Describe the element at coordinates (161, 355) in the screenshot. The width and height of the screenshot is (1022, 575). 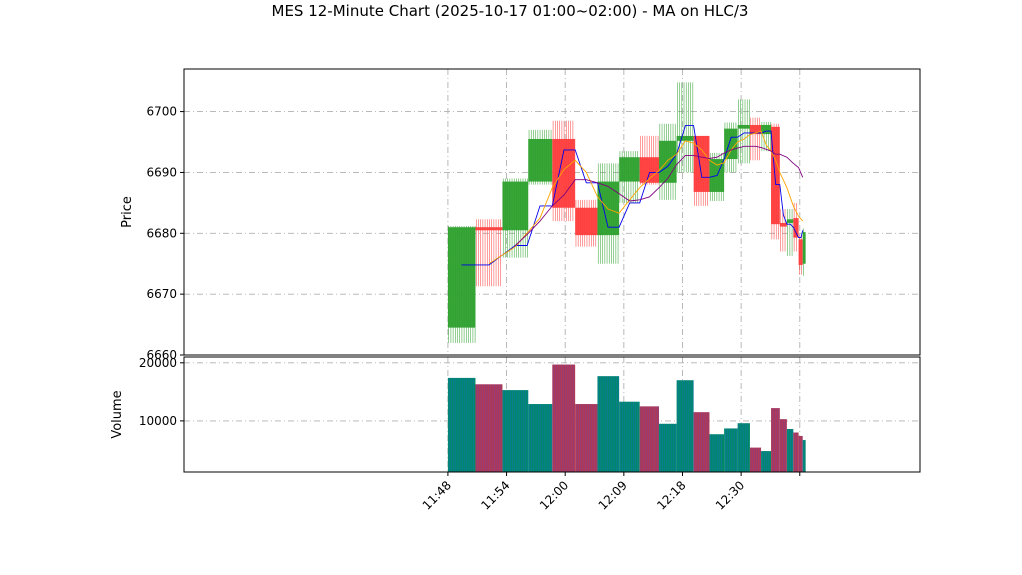
I see `price-tick-label: 6660` at that location.